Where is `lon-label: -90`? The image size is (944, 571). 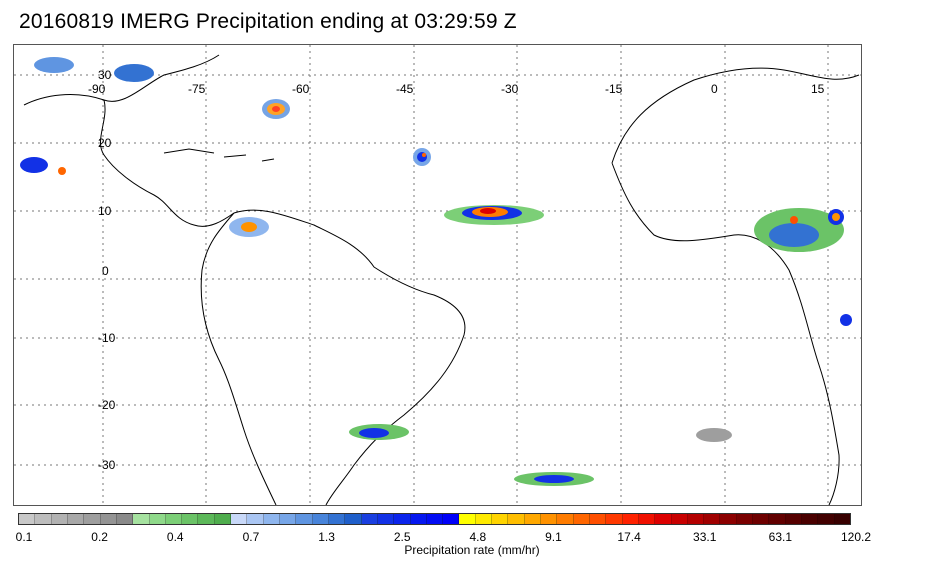
lon-label: -90 is located at coordinates (97, 89).